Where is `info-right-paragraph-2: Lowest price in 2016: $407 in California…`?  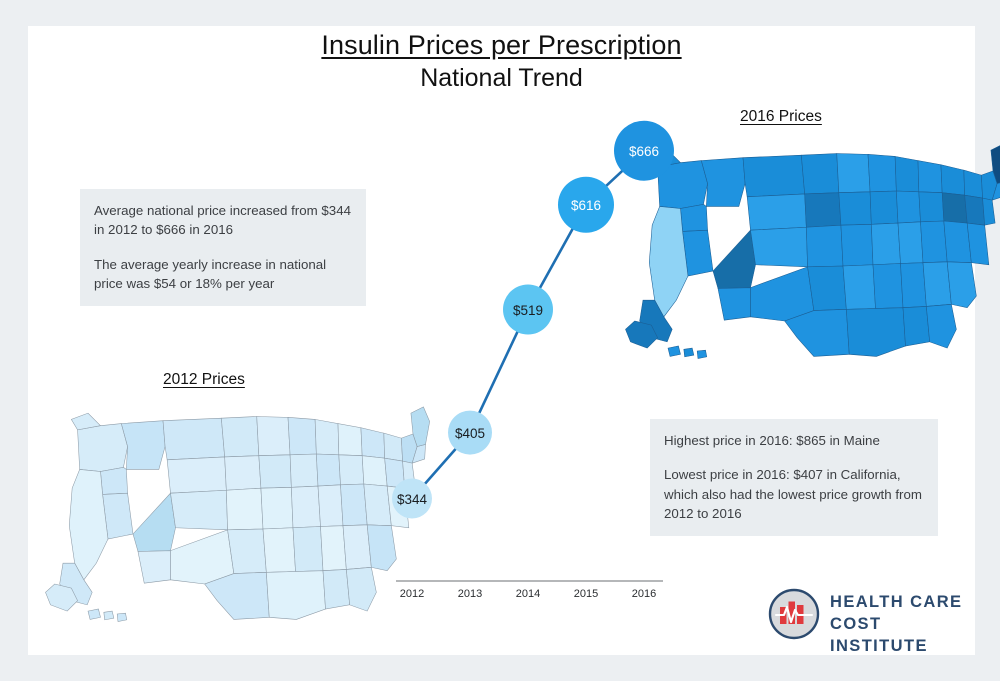 info-right-paragraph-2: Lowest price in 2016: $407 in California… is located at coordinates (793, 494).